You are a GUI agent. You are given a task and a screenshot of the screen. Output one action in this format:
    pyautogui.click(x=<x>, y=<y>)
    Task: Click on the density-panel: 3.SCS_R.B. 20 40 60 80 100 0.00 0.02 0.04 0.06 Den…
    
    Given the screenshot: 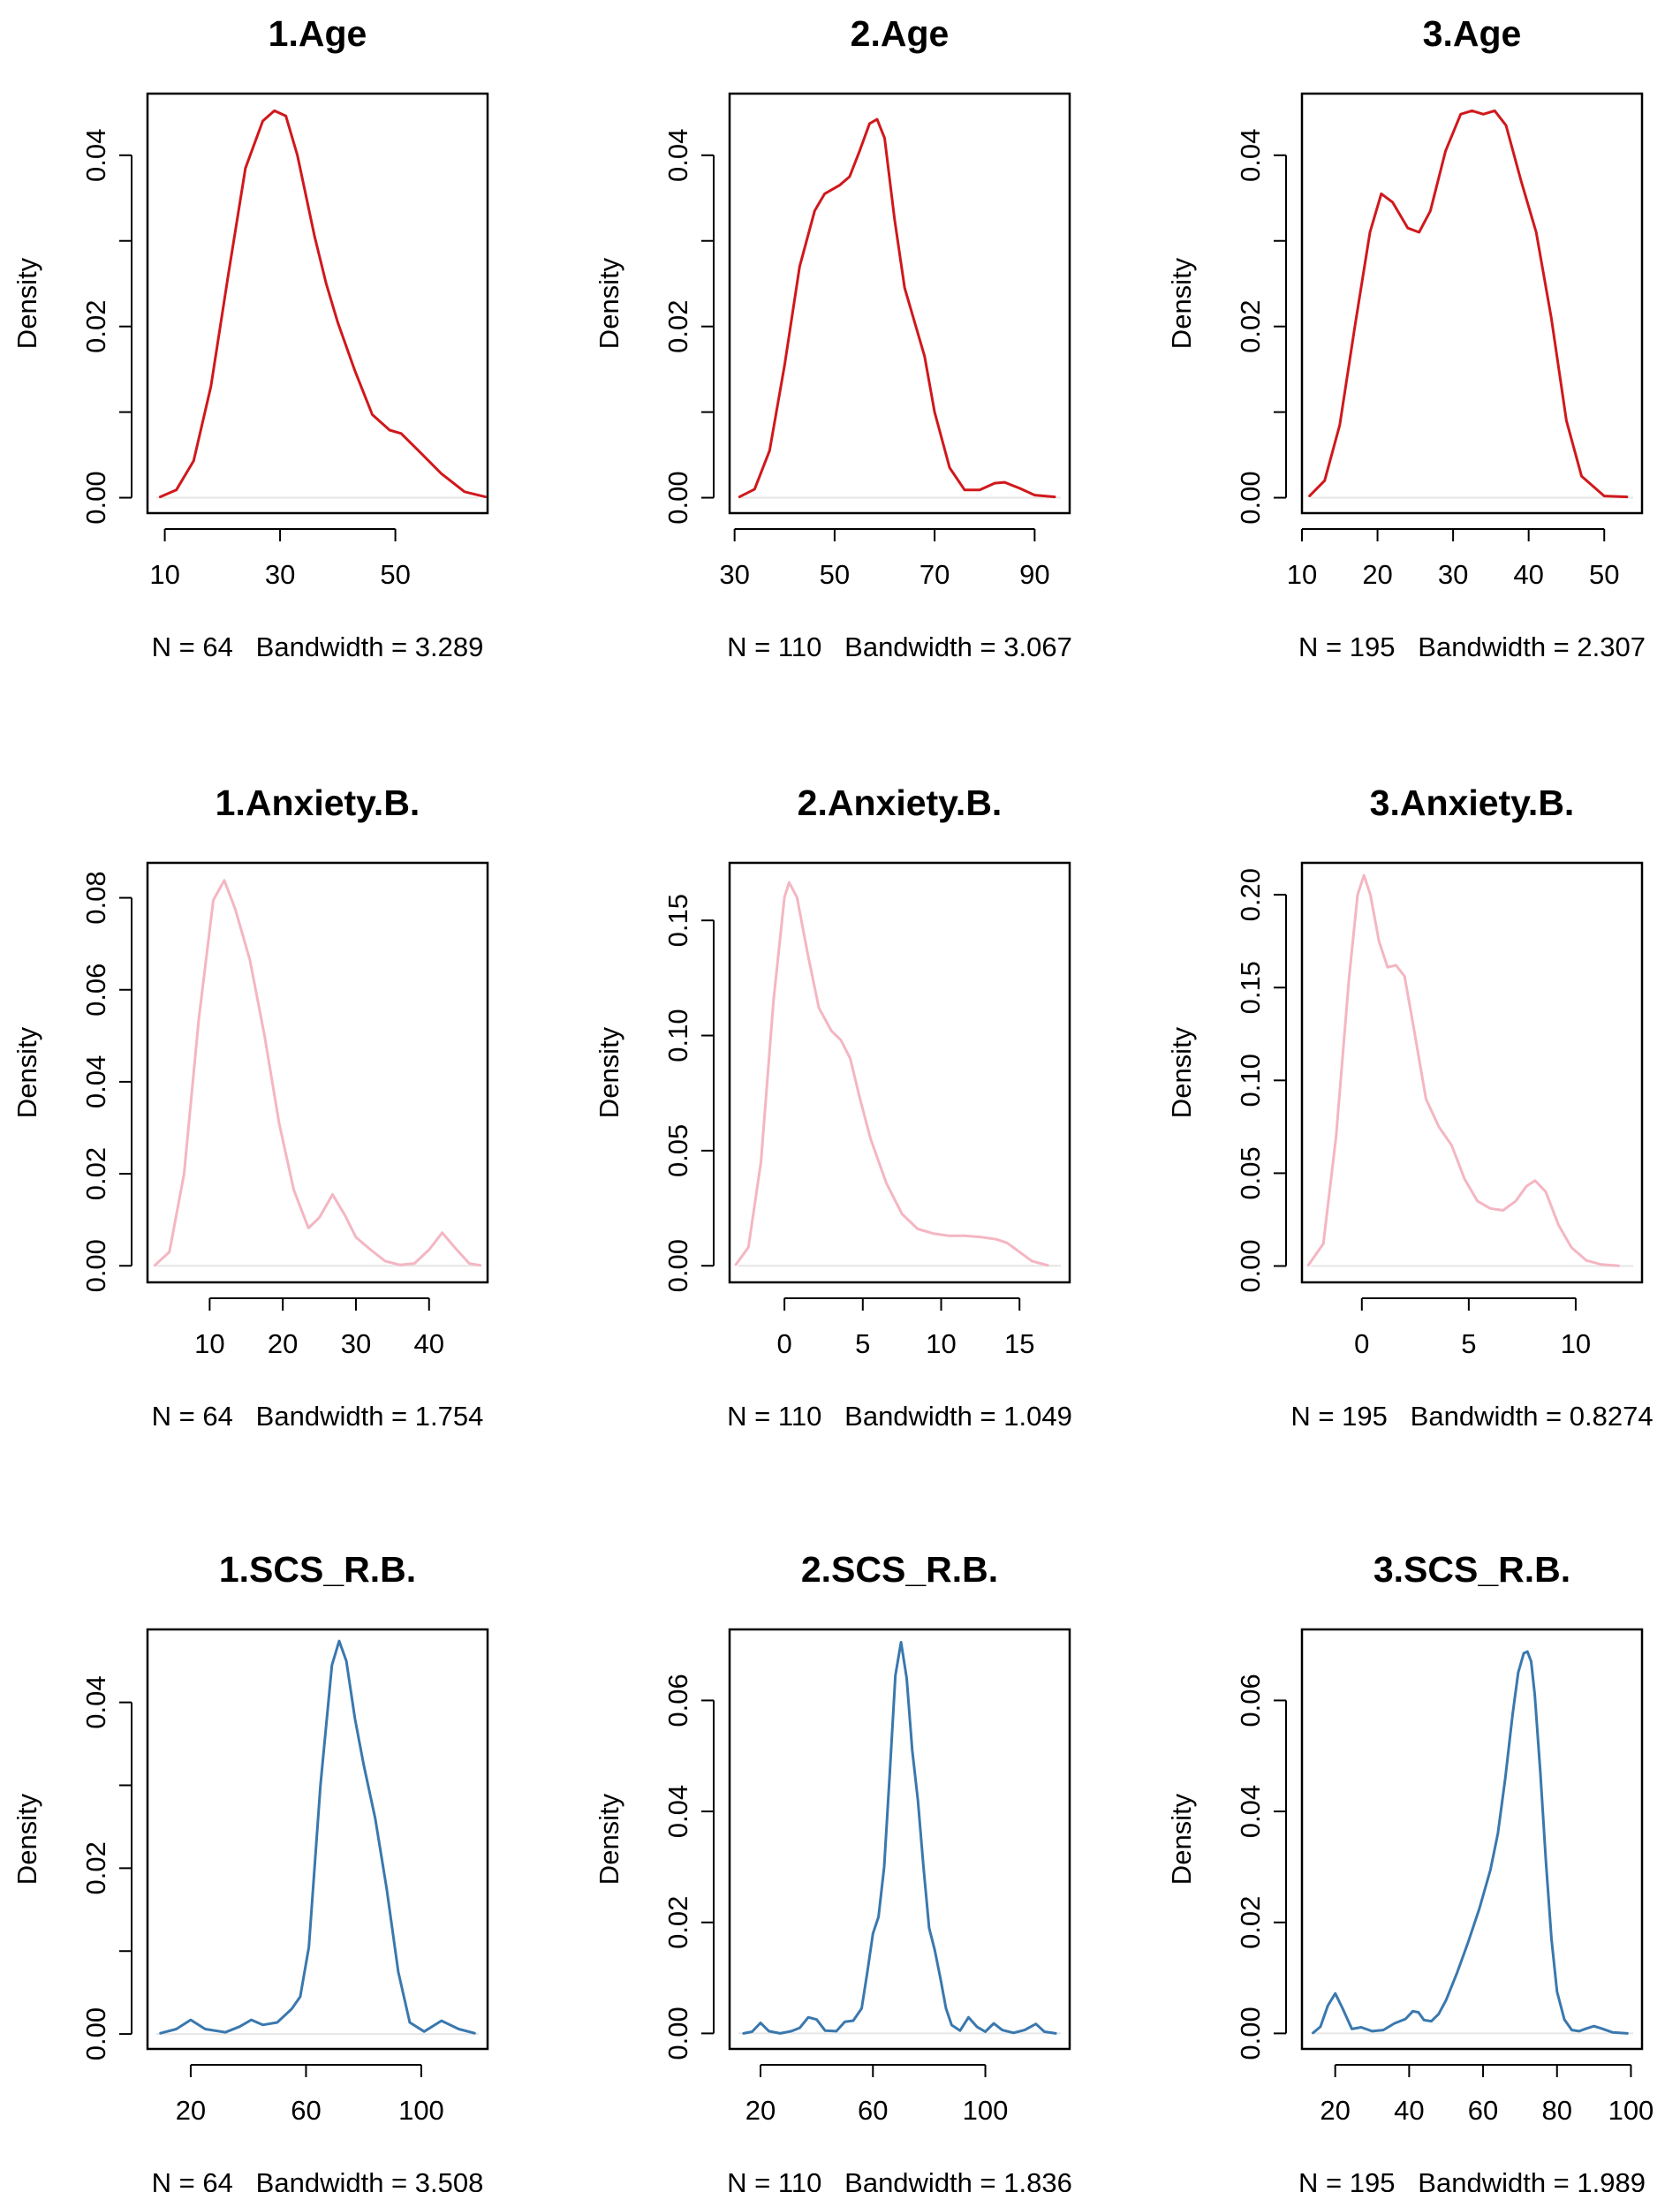 What is the action you would take?
    pyautogui.click(x=1410, y=1871)
    